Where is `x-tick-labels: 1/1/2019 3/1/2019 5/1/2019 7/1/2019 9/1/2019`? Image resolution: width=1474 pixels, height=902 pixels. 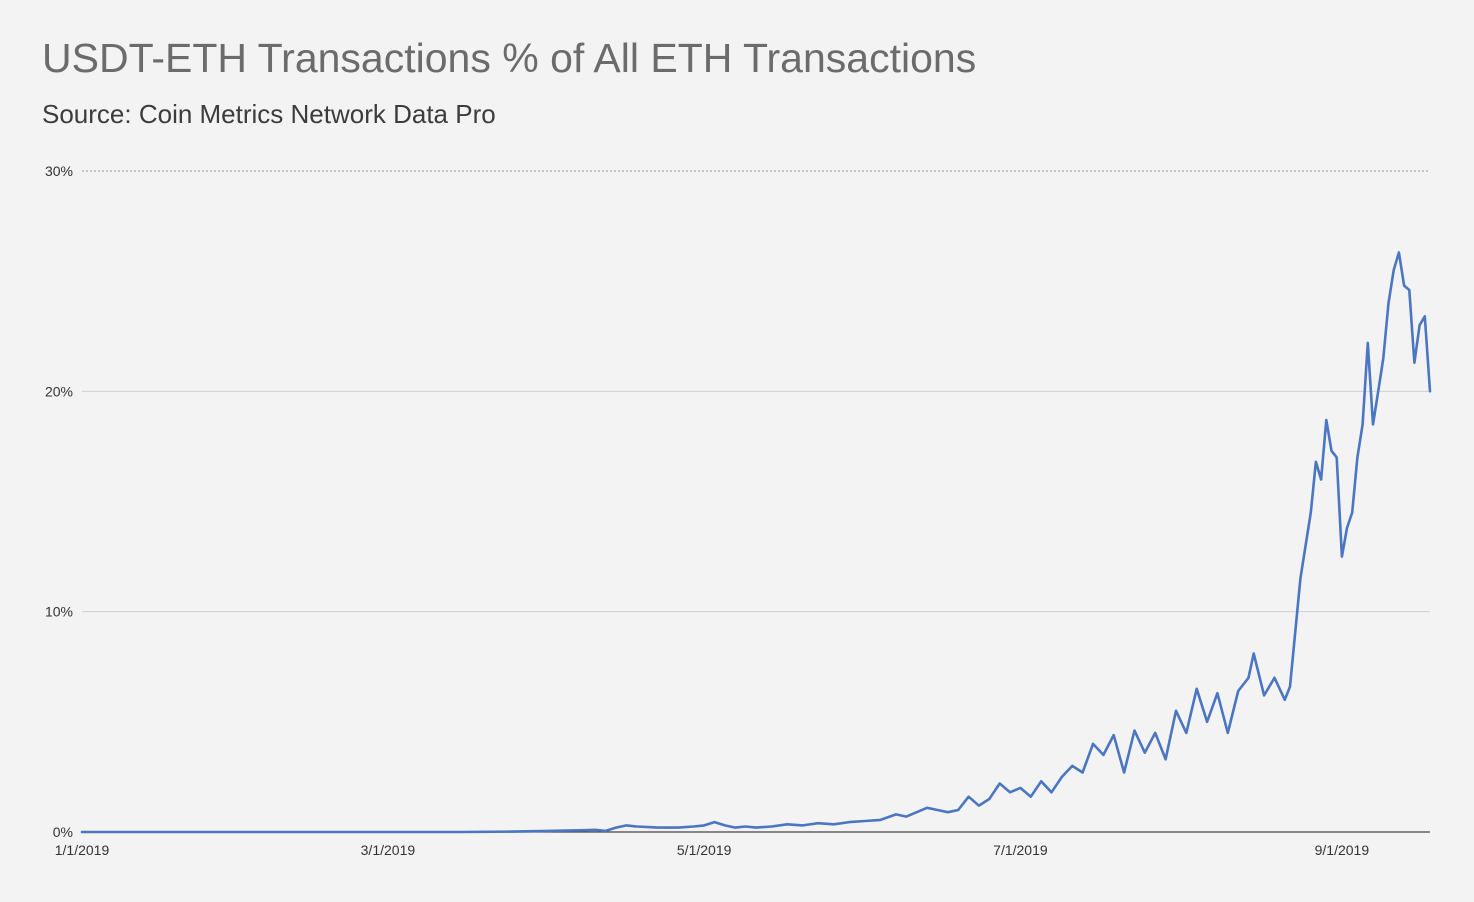
x-tick-labels: 1/1/2019 3/1/2019 5/1/2019 7/1/2019 9/1/2019 is located at coordinates (712, 850).